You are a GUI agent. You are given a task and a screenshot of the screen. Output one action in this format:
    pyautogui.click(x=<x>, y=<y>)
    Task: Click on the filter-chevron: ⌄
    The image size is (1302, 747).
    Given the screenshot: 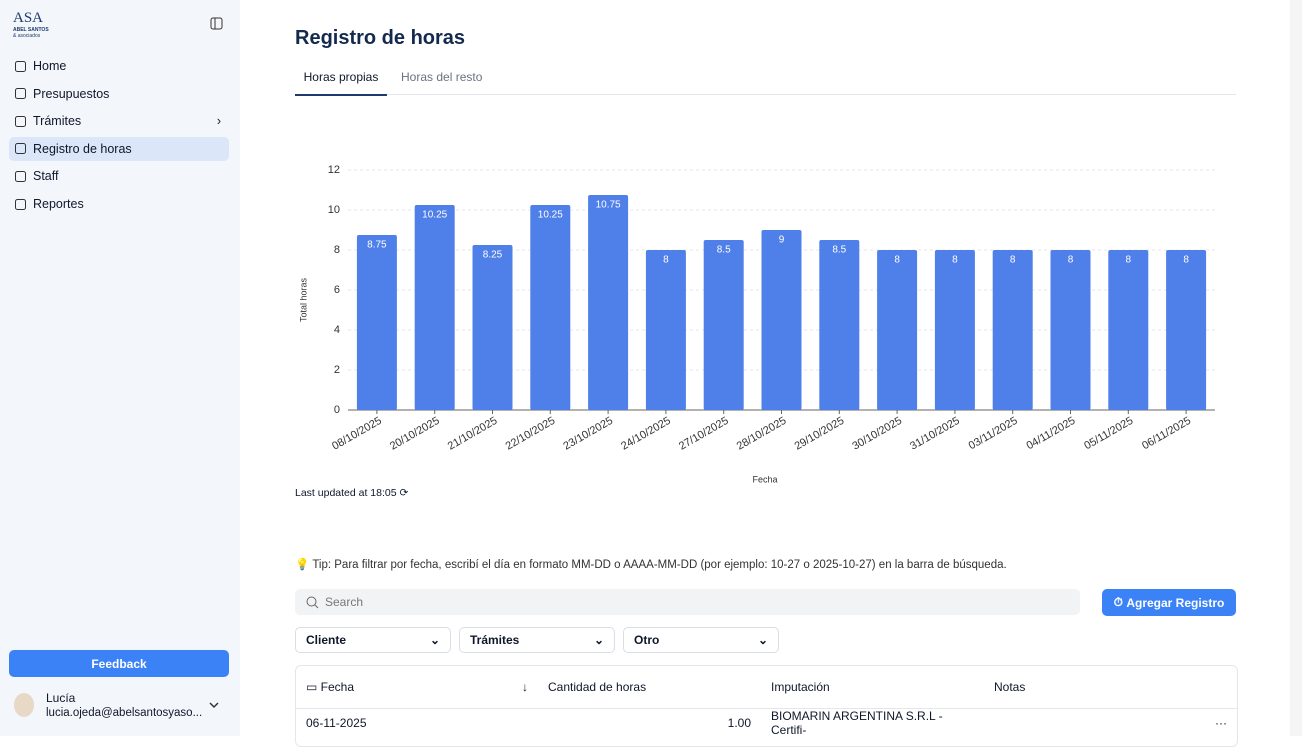 What is the action you would take?
    pyautogui.click(x=762, y=640)
    